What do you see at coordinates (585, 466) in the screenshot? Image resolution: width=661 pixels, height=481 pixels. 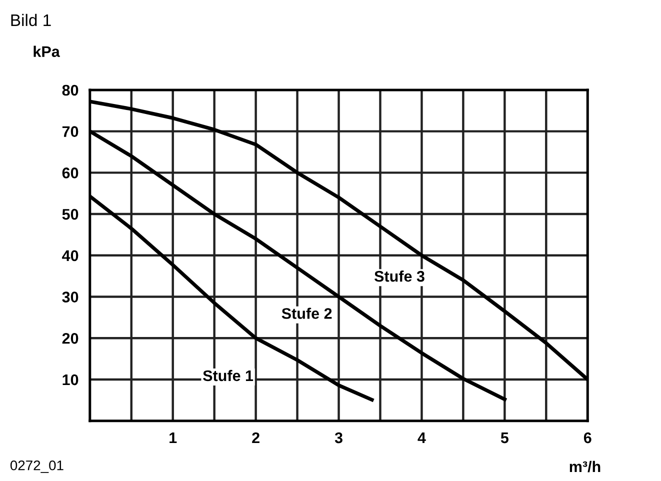 I see `x-axis-title: m³/h` at bounding box center [585, 466].